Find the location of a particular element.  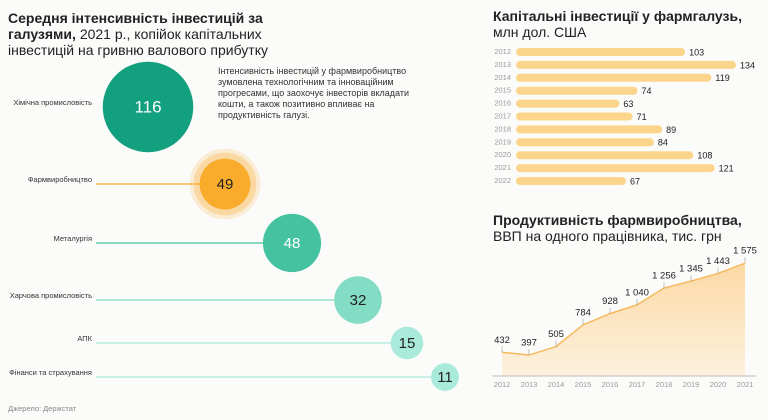

x-tick-label: 2019 is located at coordinates (691, 384).